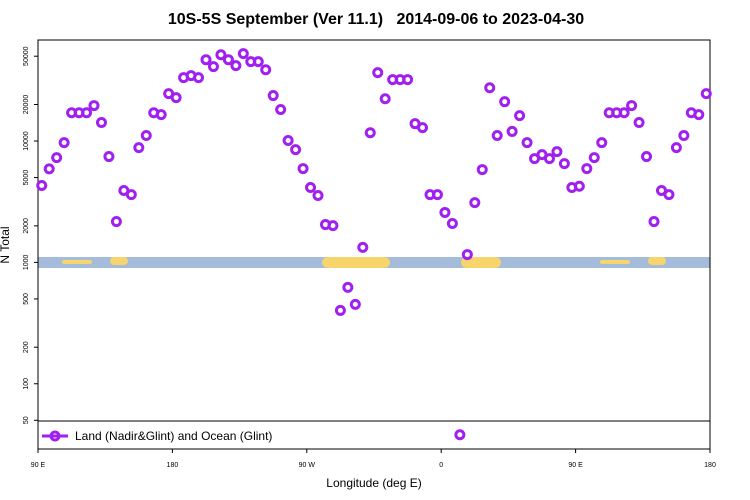  Describe the element at coordinates (26, 420) in the screenshot. I see `y-tick-label: 50` at that location.